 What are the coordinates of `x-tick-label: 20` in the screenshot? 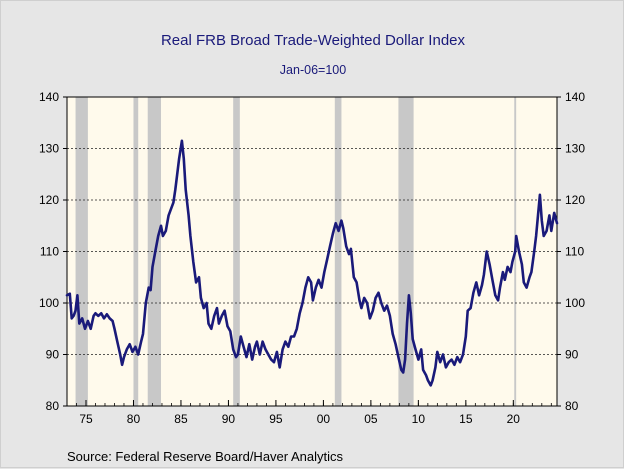 It's located at (514, 419).